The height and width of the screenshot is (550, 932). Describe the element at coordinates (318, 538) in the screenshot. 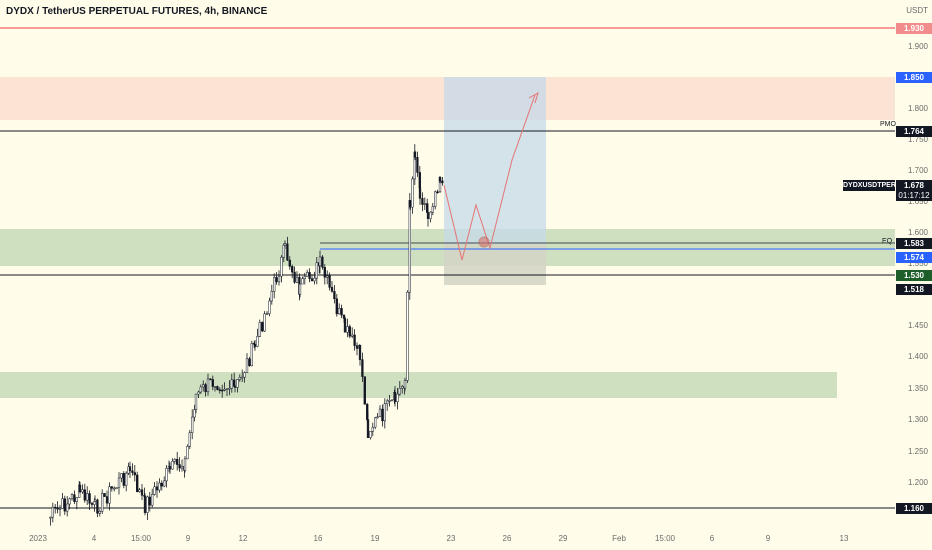

I see `time-tick: 16` at that location.